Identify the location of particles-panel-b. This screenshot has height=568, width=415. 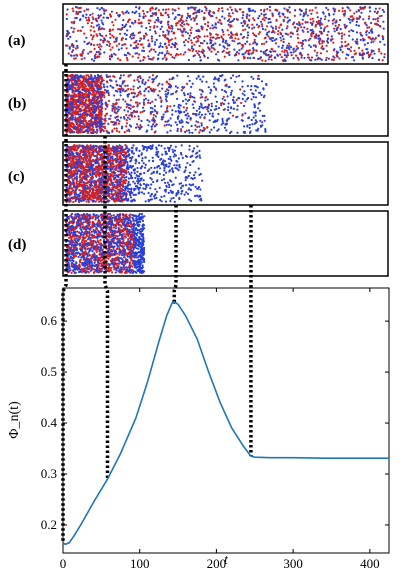
(166, 104).